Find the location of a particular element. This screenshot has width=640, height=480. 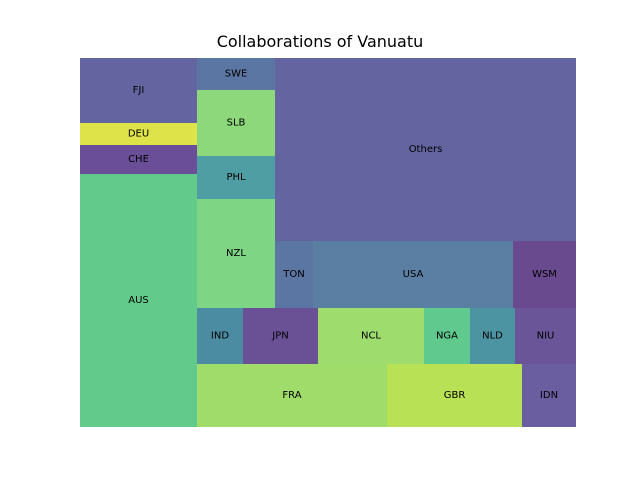

treemap-label-nzl: NZL is located at coordinates (236, 253).